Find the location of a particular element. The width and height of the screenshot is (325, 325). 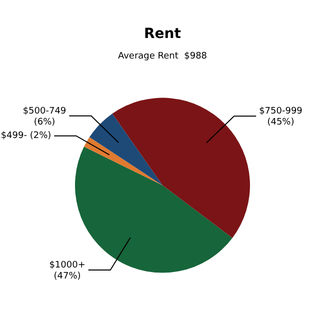

data-label: (45%) is located at coordinates (280, 123).